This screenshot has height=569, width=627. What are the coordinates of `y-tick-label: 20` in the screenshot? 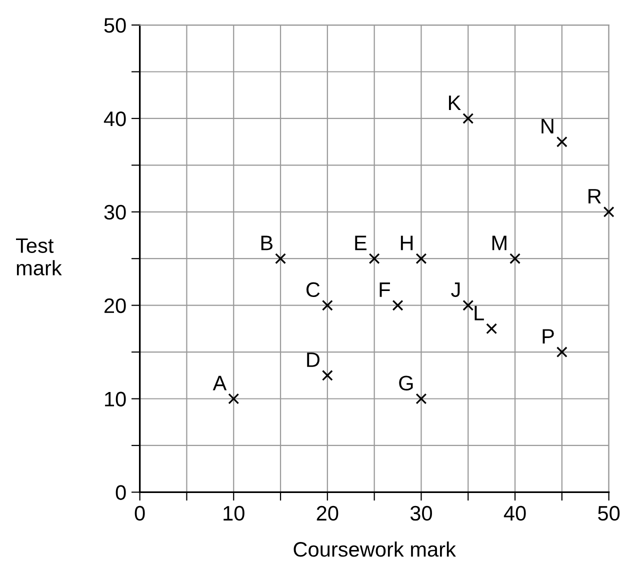 It's located at (115, 306).